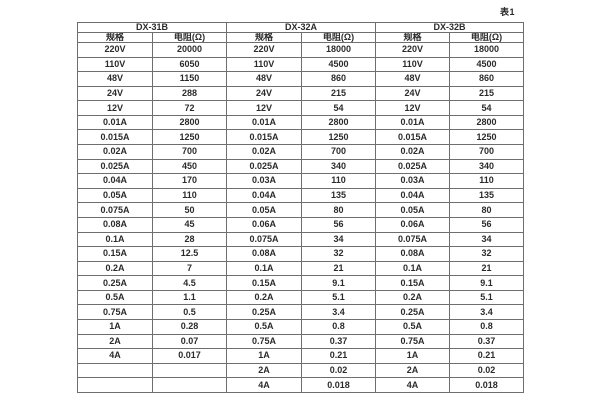 The height and width of the screenshot is (400, 600). I want to click on table-cell: 0.25A, so click(115, 283).